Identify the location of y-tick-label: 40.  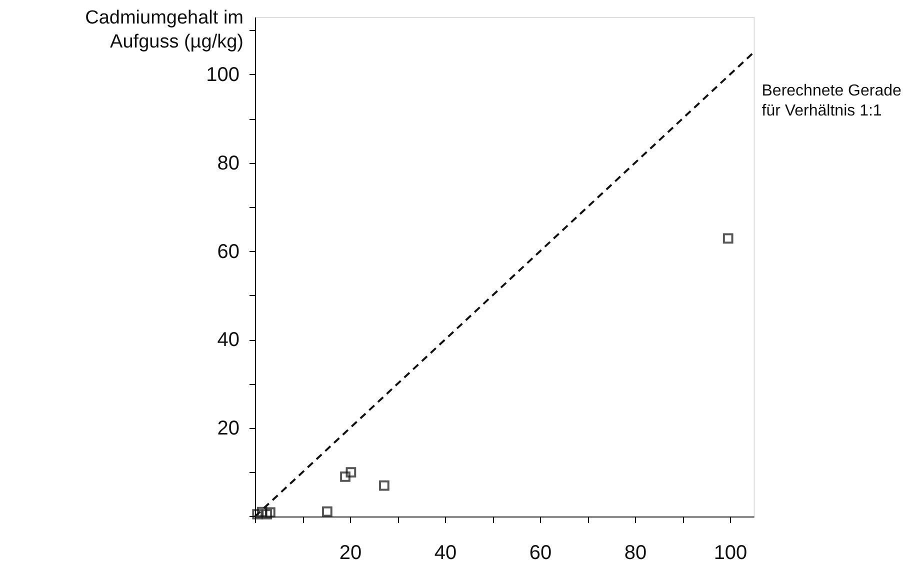
(228, 340).